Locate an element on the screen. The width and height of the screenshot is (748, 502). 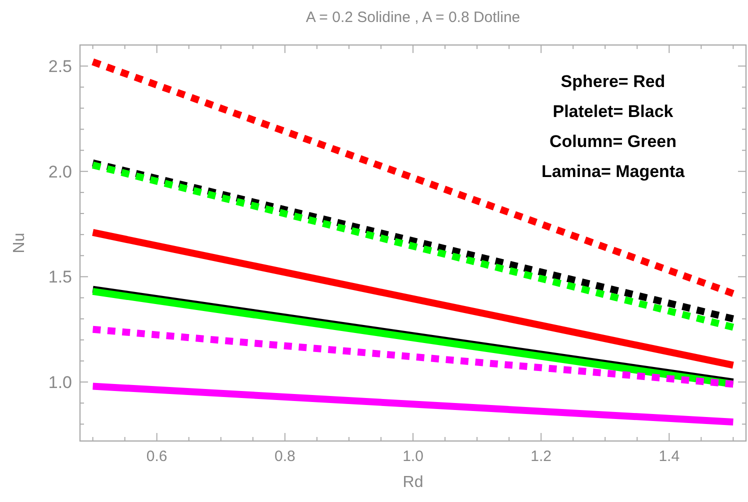
x-tick-label: 0.8 is located at coordinates (285, 456).